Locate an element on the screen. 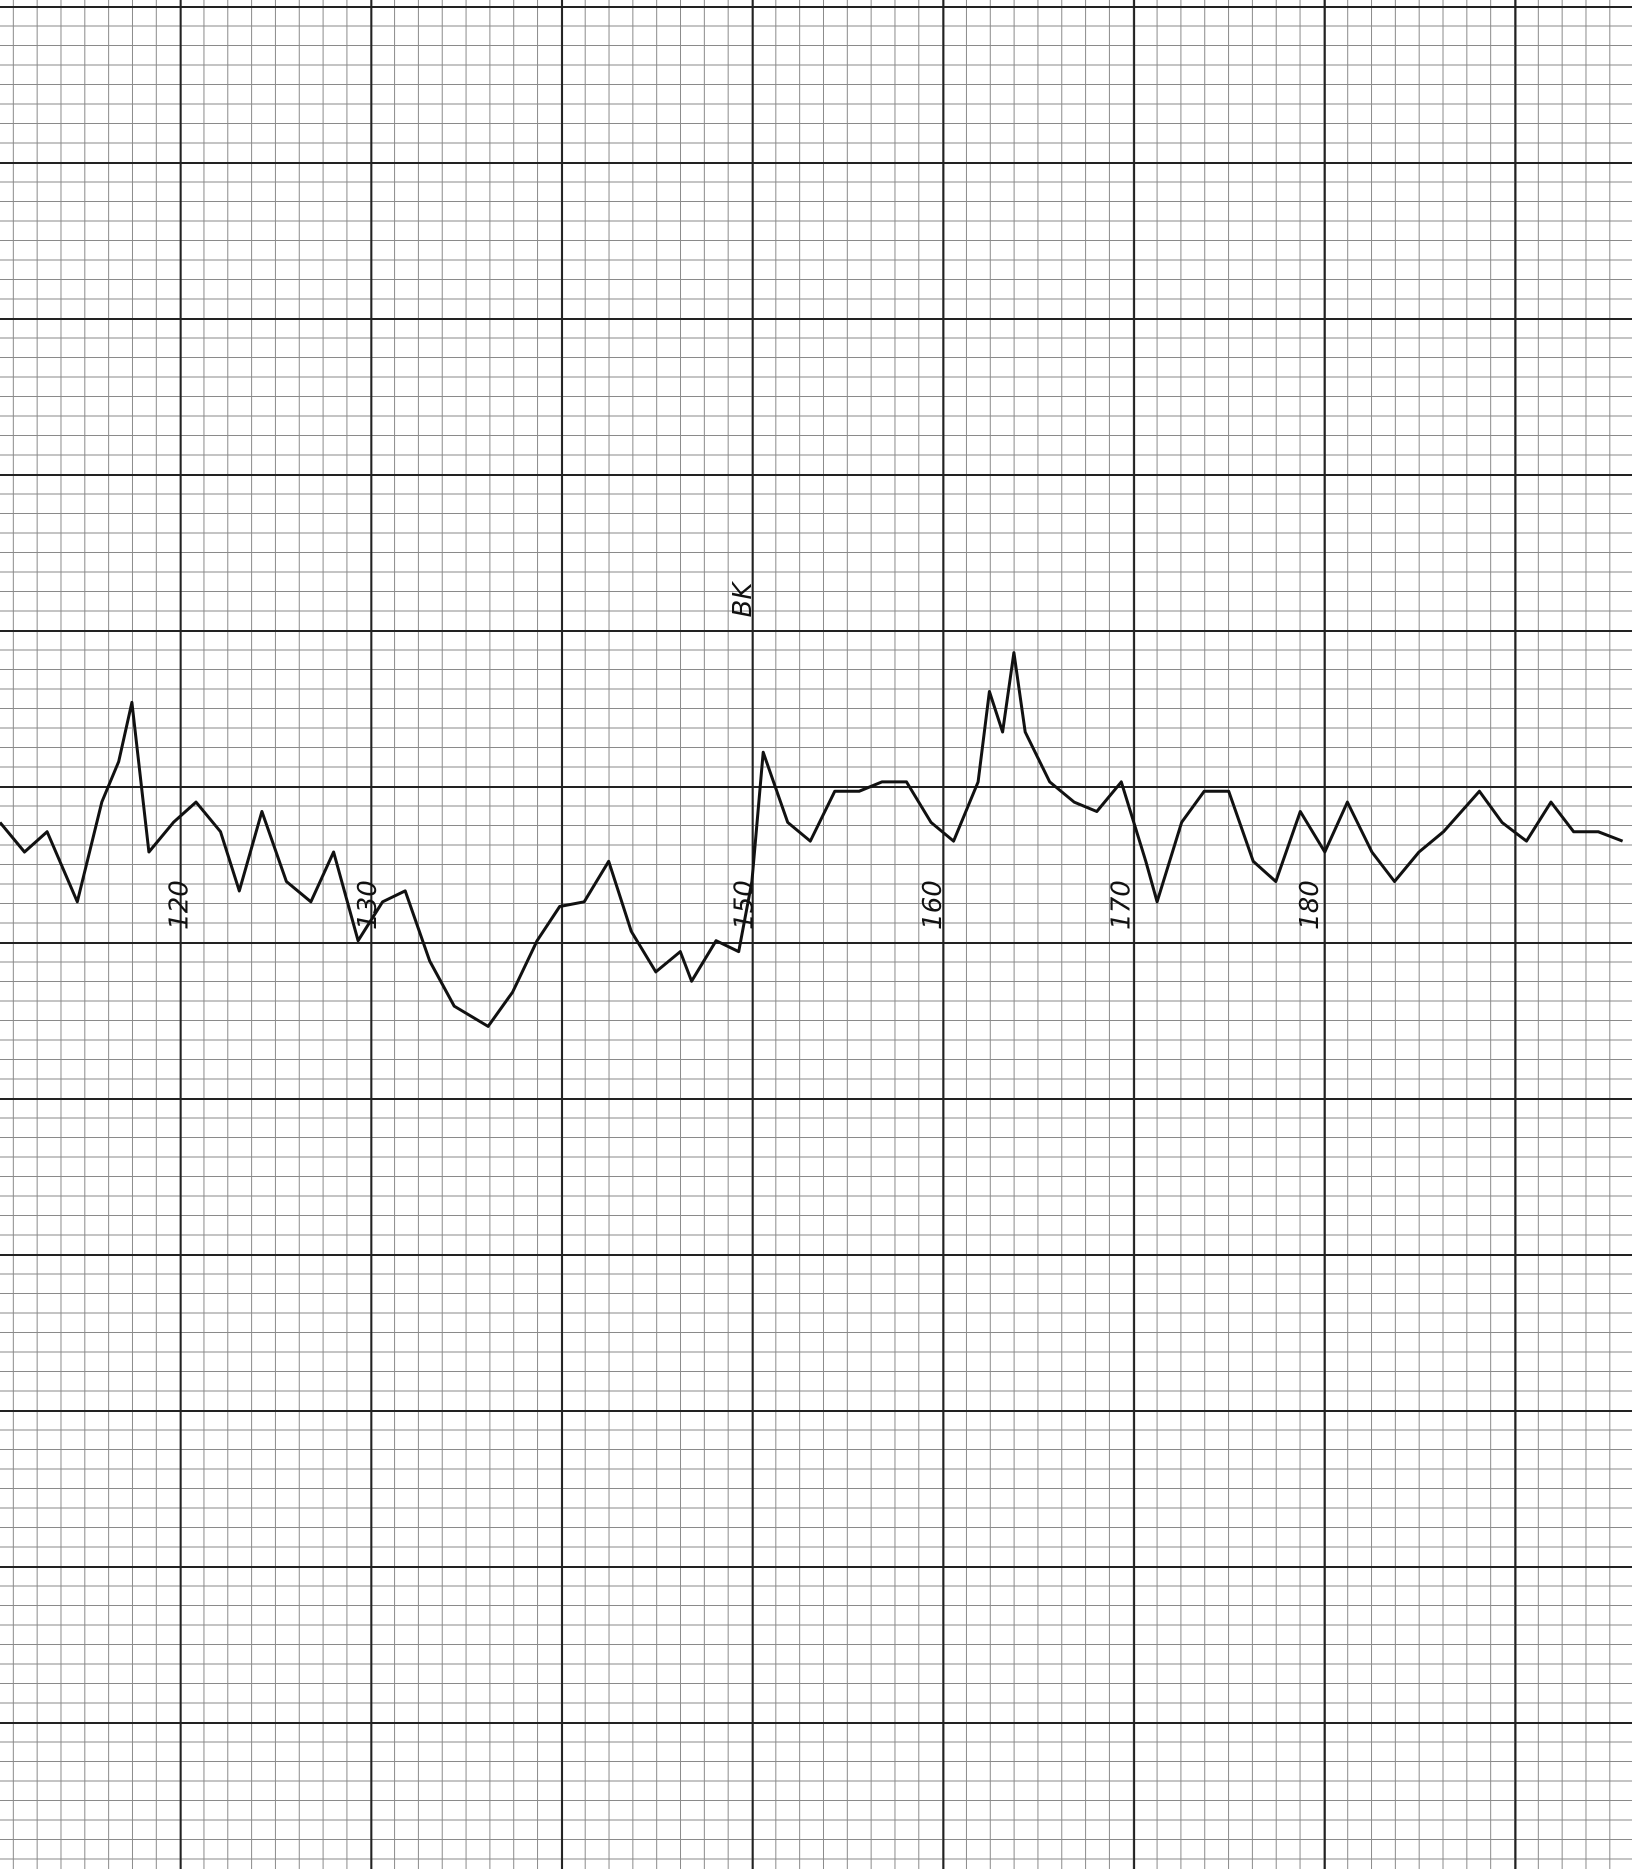 This screenshot has height=1869, width=1632. x-tick-label: 180 is located at coordinates (1310, 905).